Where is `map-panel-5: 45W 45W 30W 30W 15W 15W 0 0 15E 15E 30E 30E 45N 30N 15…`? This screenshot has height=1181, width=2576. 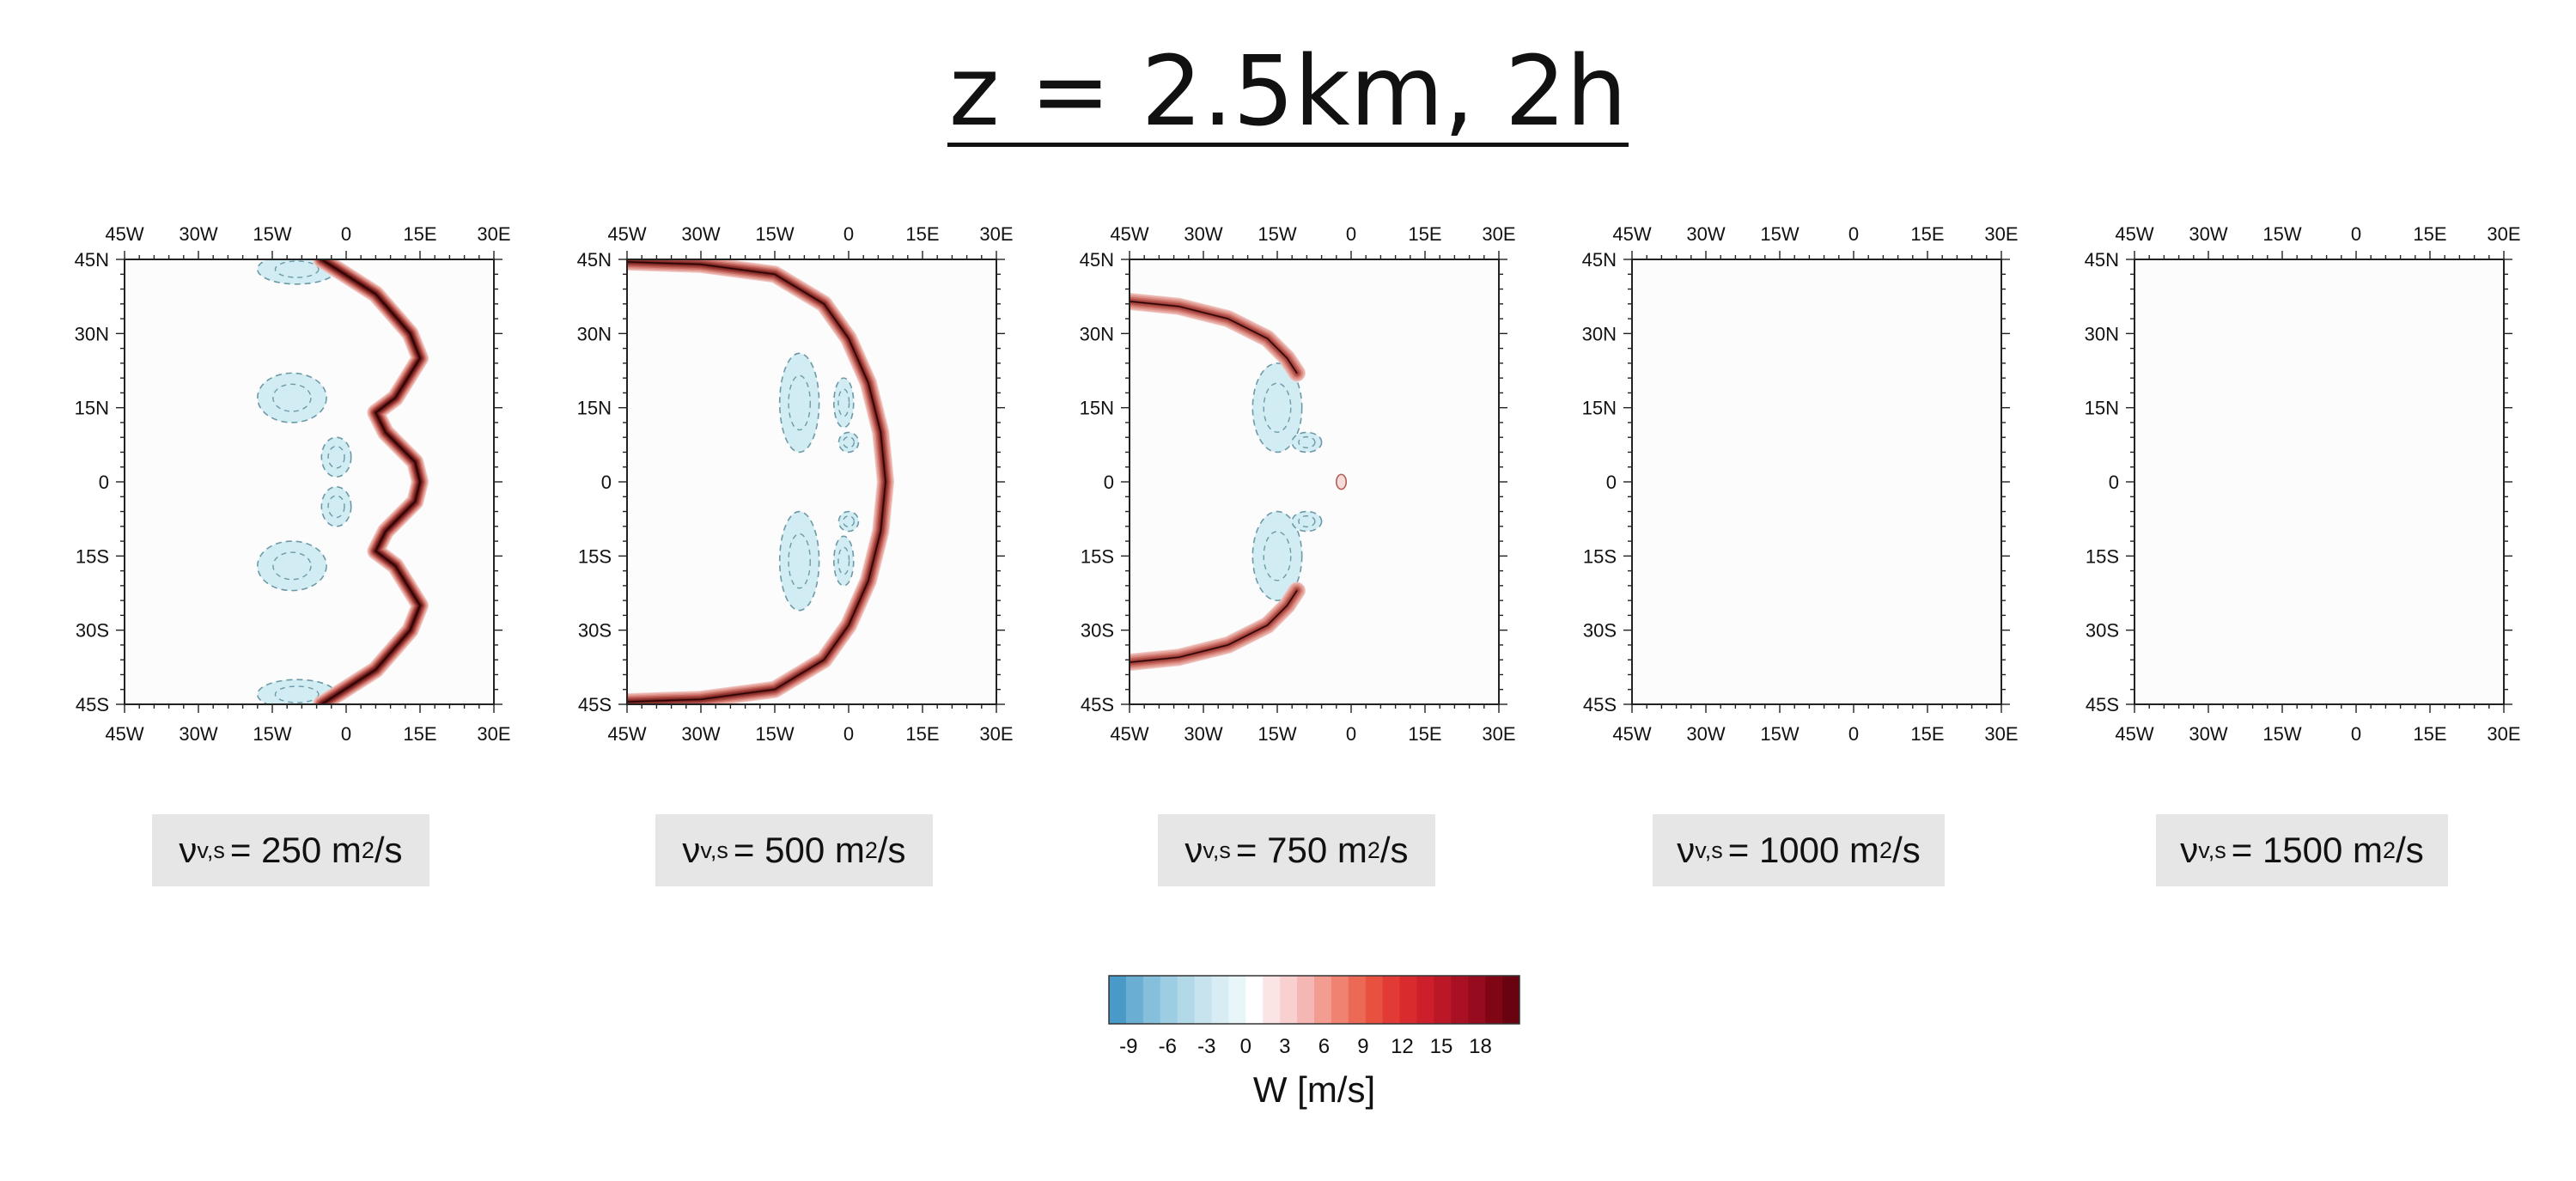
map-panel-5: 45W 45W 30W 30W 15W 15W 0 0 15E 15E 30E 30E 45N 30N 15… is located at coordinates (2303, 484).